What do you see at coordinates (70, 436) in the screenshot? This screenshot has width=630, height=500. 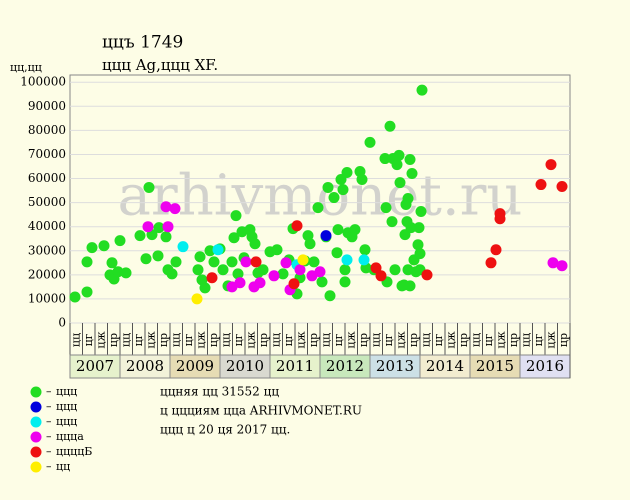 I see `legend-label: цццa` at bounding box center [70, 436].